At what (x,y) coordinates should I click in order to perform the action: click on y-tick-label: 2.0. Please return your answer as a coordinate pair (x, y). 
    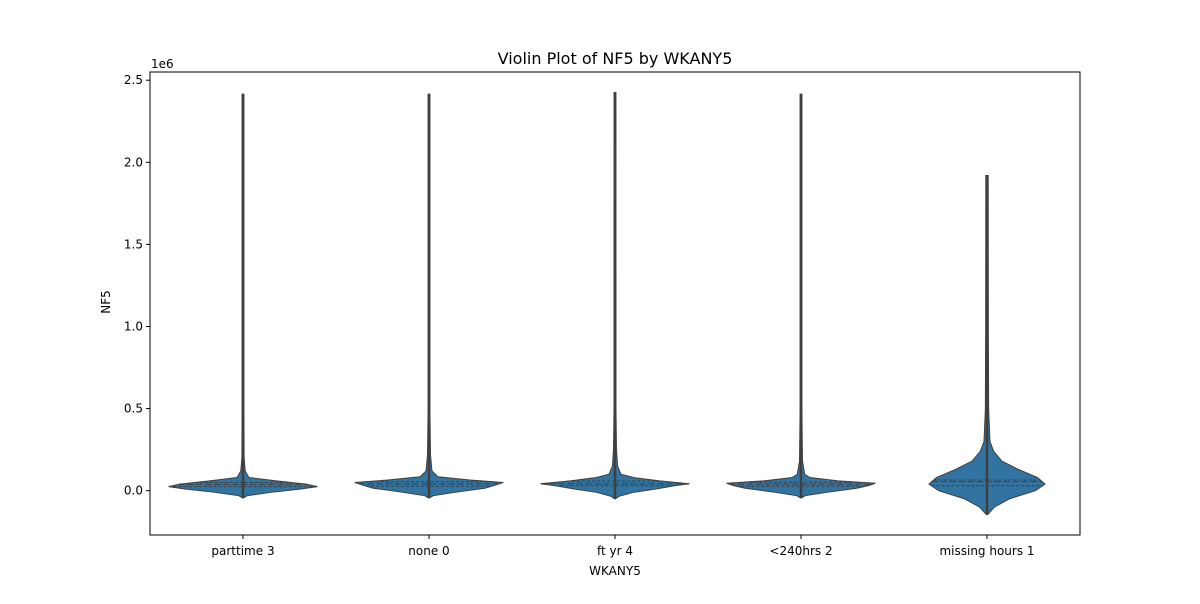
    Looking at the image, I should click on (133, 162).